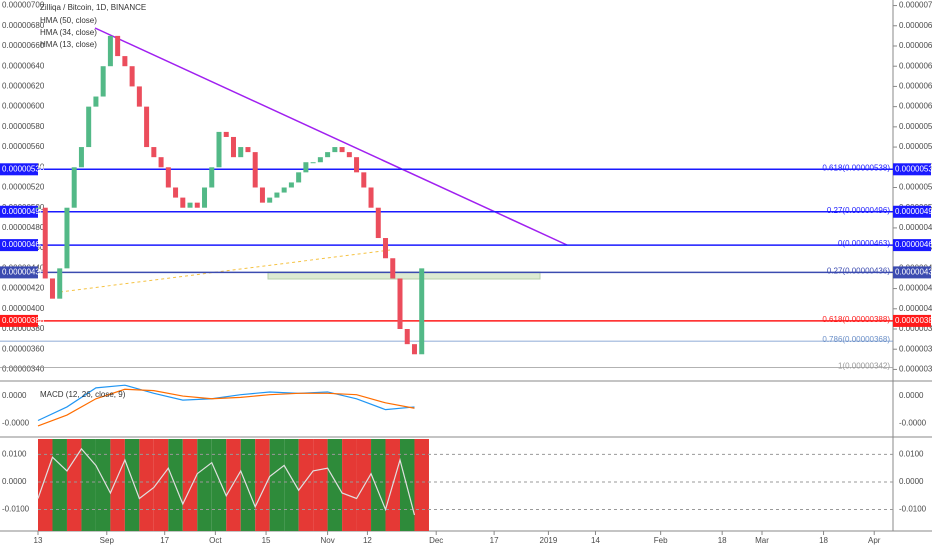  What do you see at coordinates (225, 271) in the screenshot?
I see `fib-trendline` at bounding box center [225, 271].